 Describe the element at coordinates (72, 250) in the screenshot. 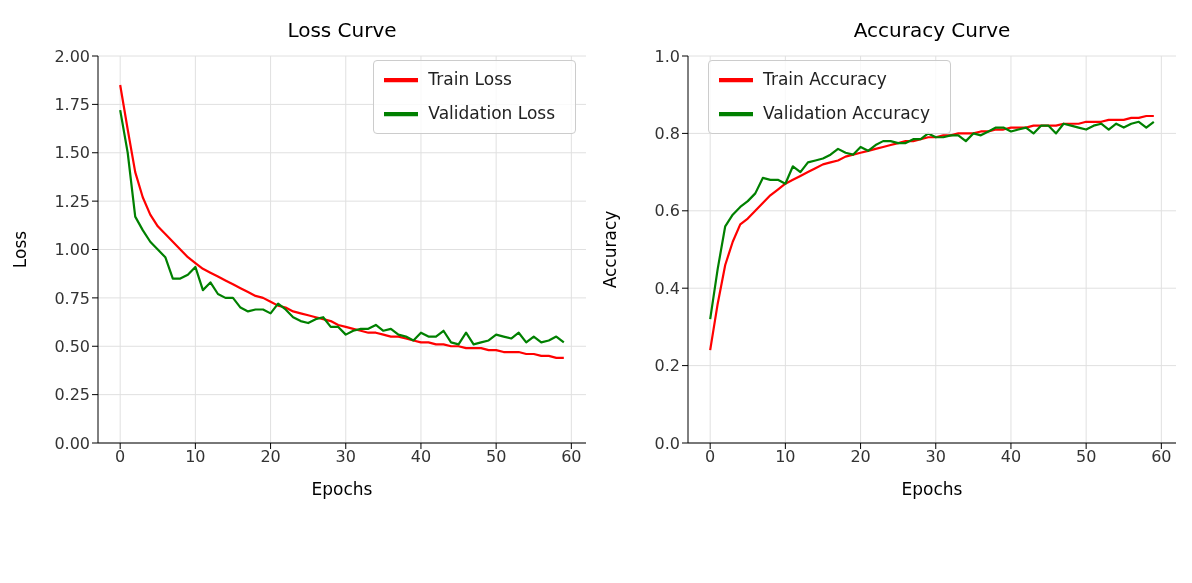

I see `y-tick-label: 1.00` at that location.